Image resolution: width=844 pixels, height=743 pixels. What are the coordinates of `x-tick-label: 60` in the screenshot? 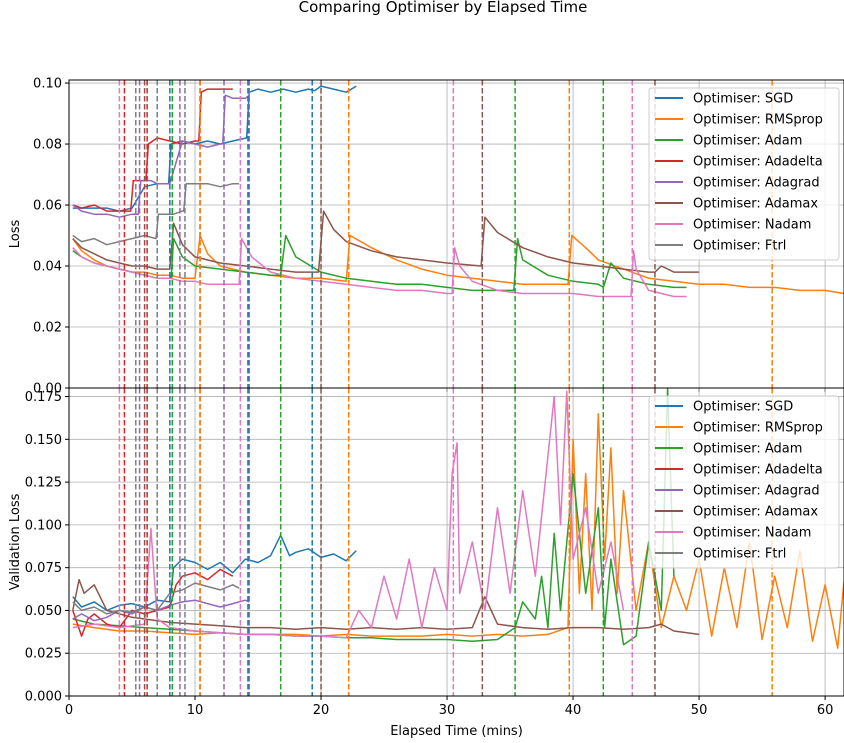 It's located at (825, 710).